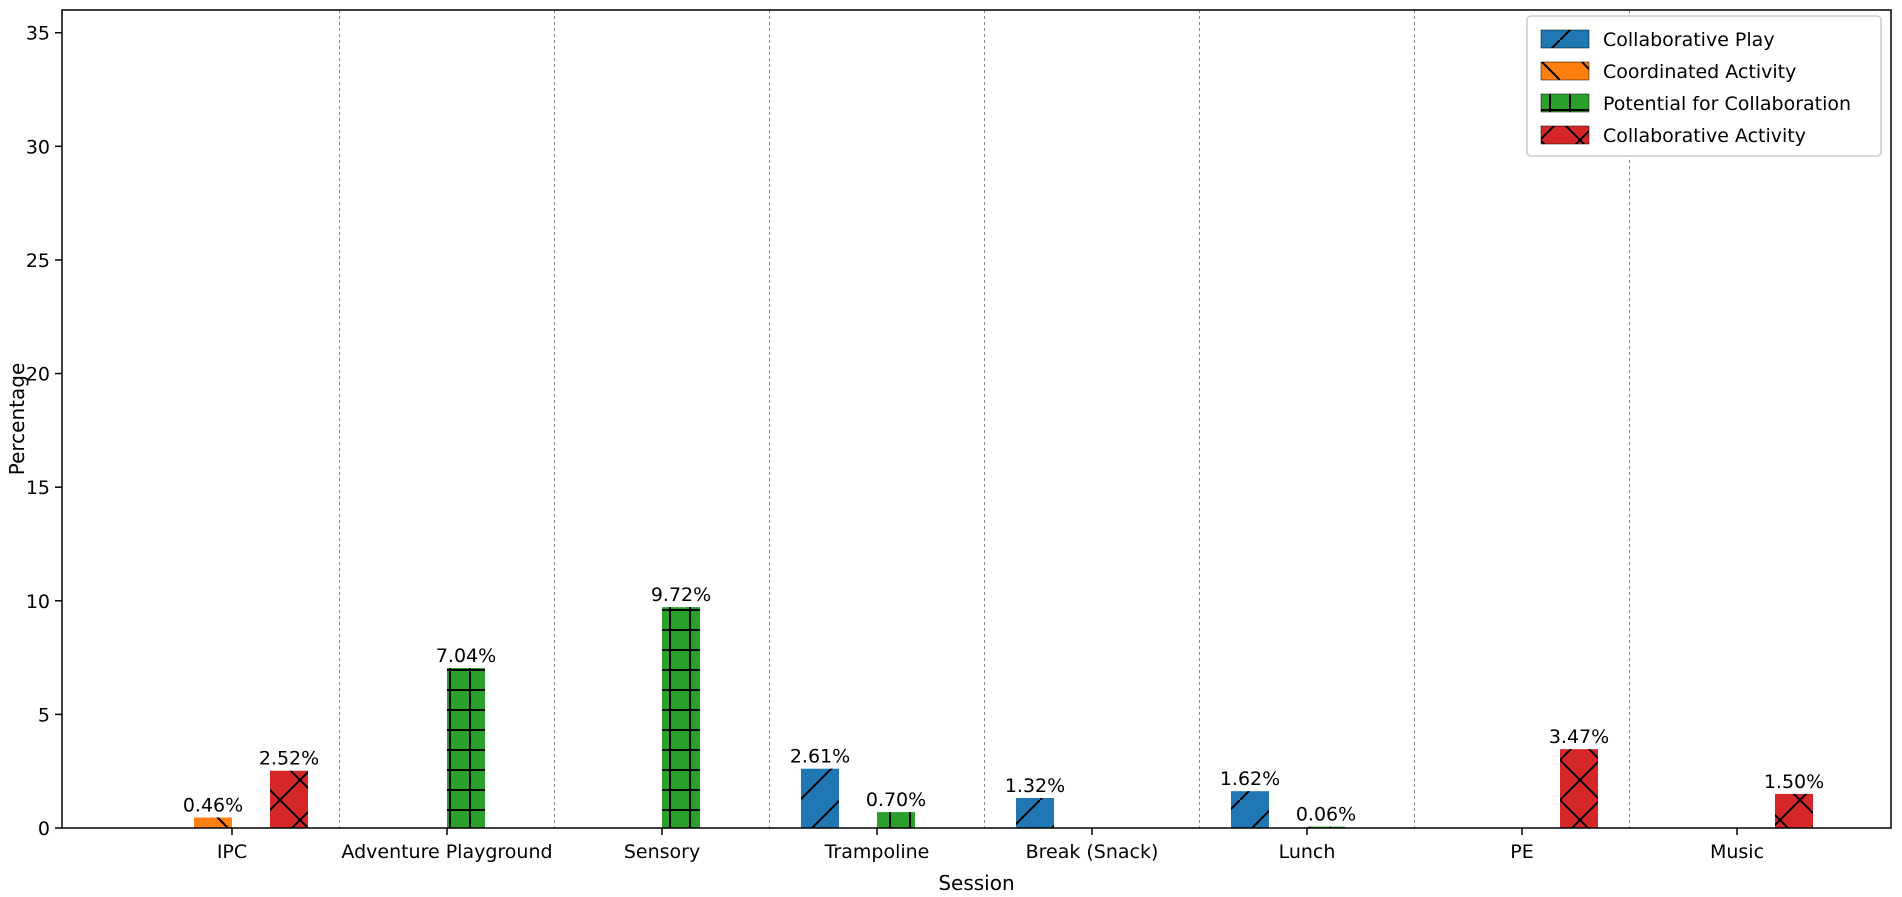 This screenshot has height=897, width=1902. Describe the element at coordinates (877, 852) in the screenshot. I see `x-tick-label: Trampoline` at that location.